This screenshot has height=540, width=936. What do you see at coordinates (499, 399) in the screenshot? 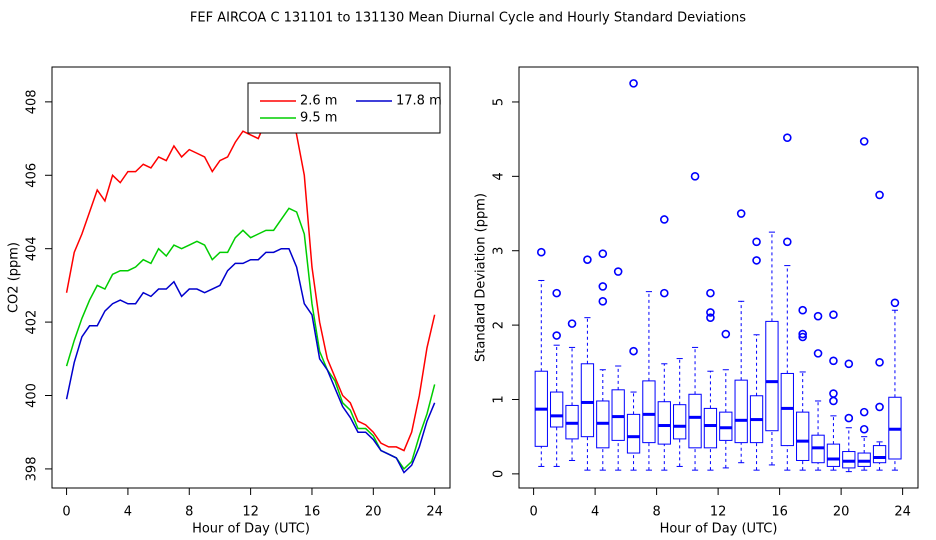
I see `y-tick-label: 1` at bounding box center [499, 399].